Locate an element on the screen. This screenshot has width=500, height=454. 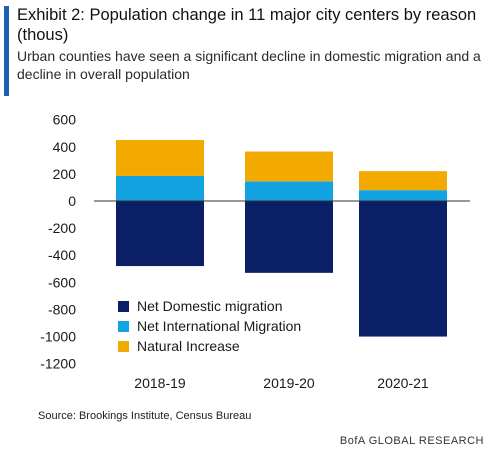
legend-item-international: Net International Migration is located at coordinates (209, 326).